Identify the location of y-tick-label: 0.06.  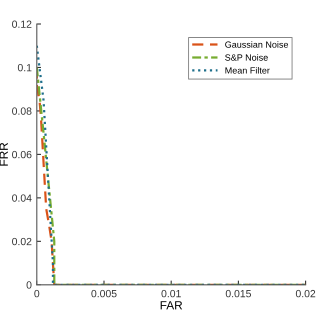
(22, 154).